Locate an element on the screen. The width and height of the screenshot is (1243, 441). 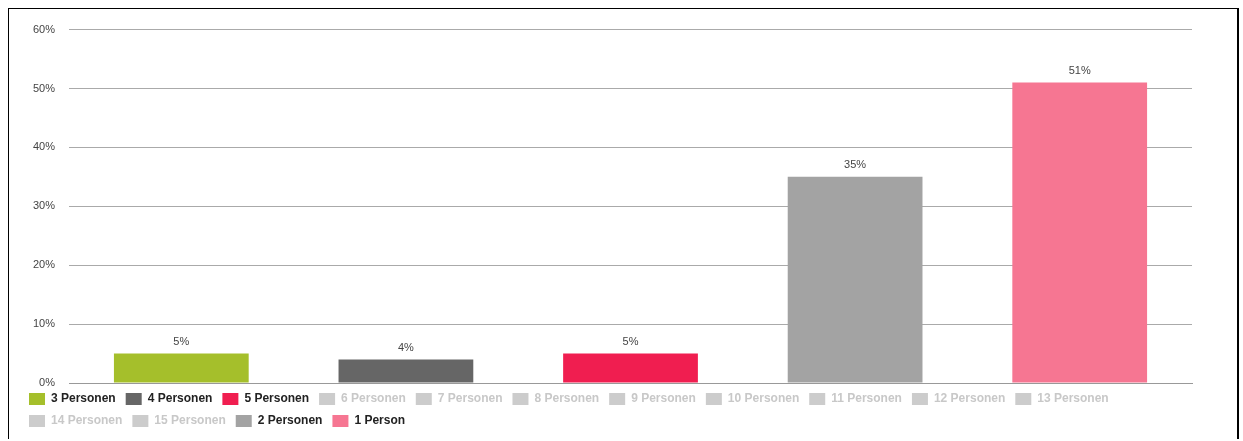
legend-label: 5 Personen is located at coordinates (277, 398).